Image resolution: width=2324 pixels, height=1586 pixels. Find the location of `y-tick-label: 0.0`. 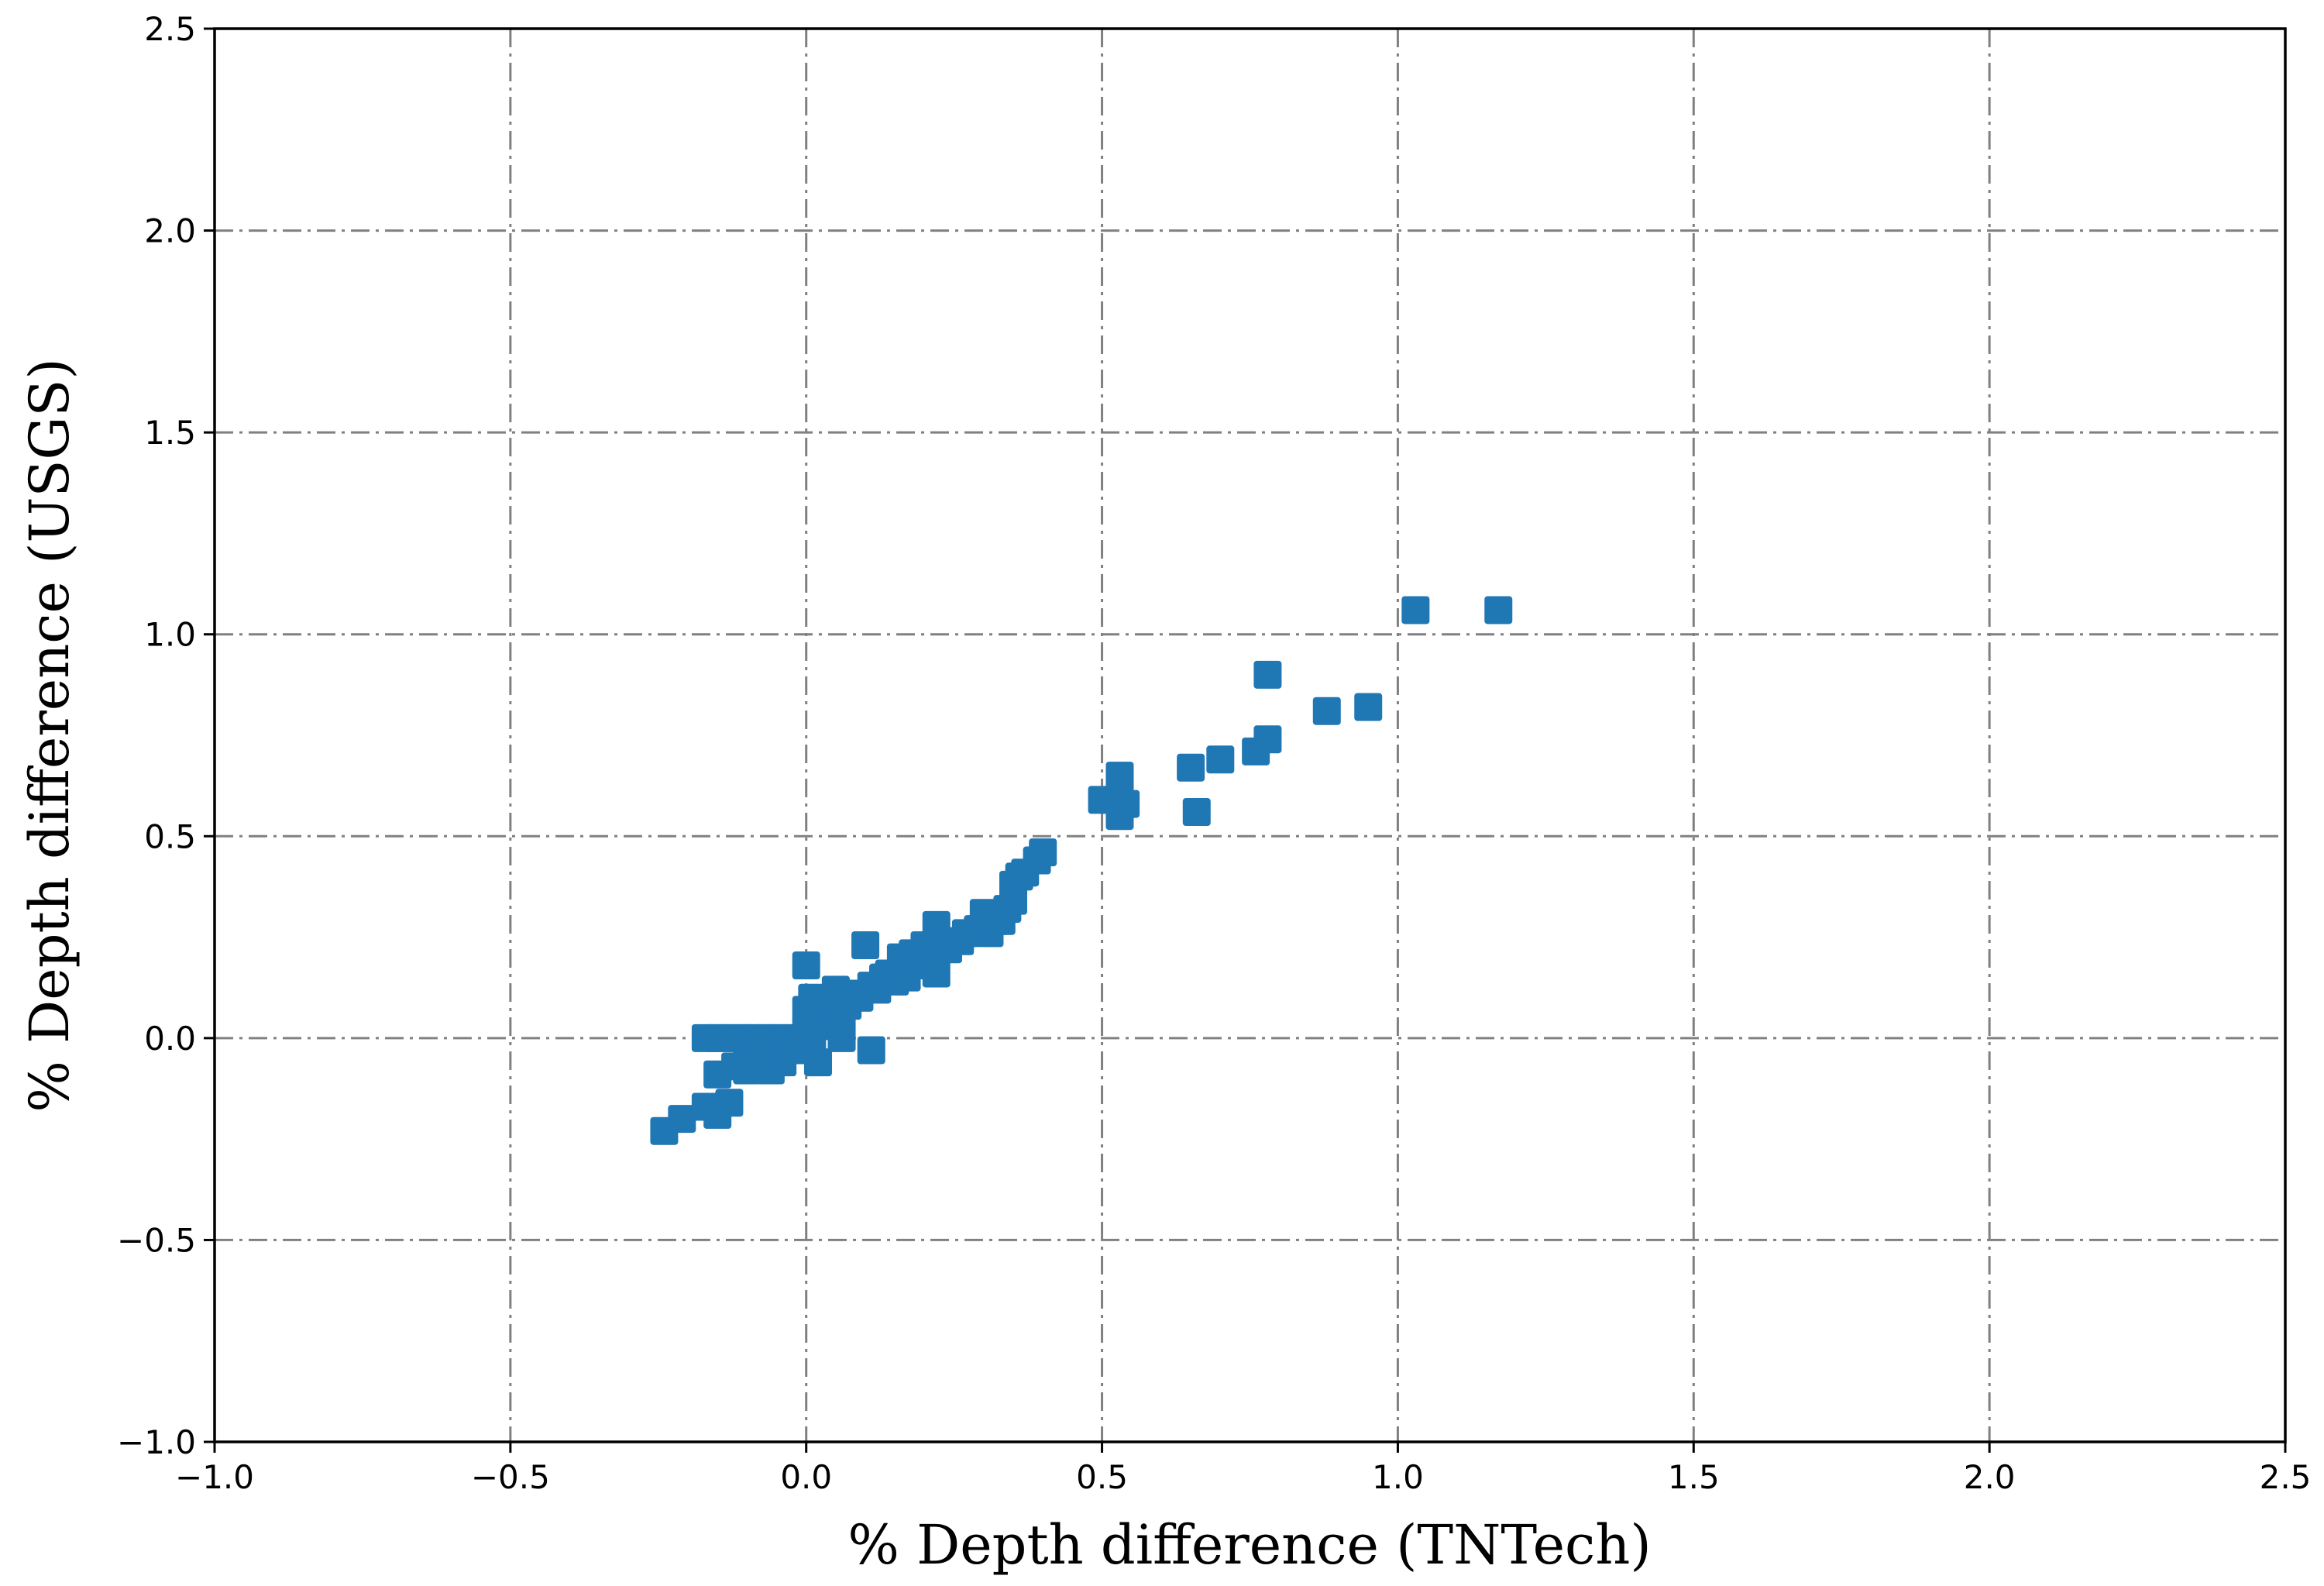

y-tick-label: 0.0 is located at coordinates (170, 1039).